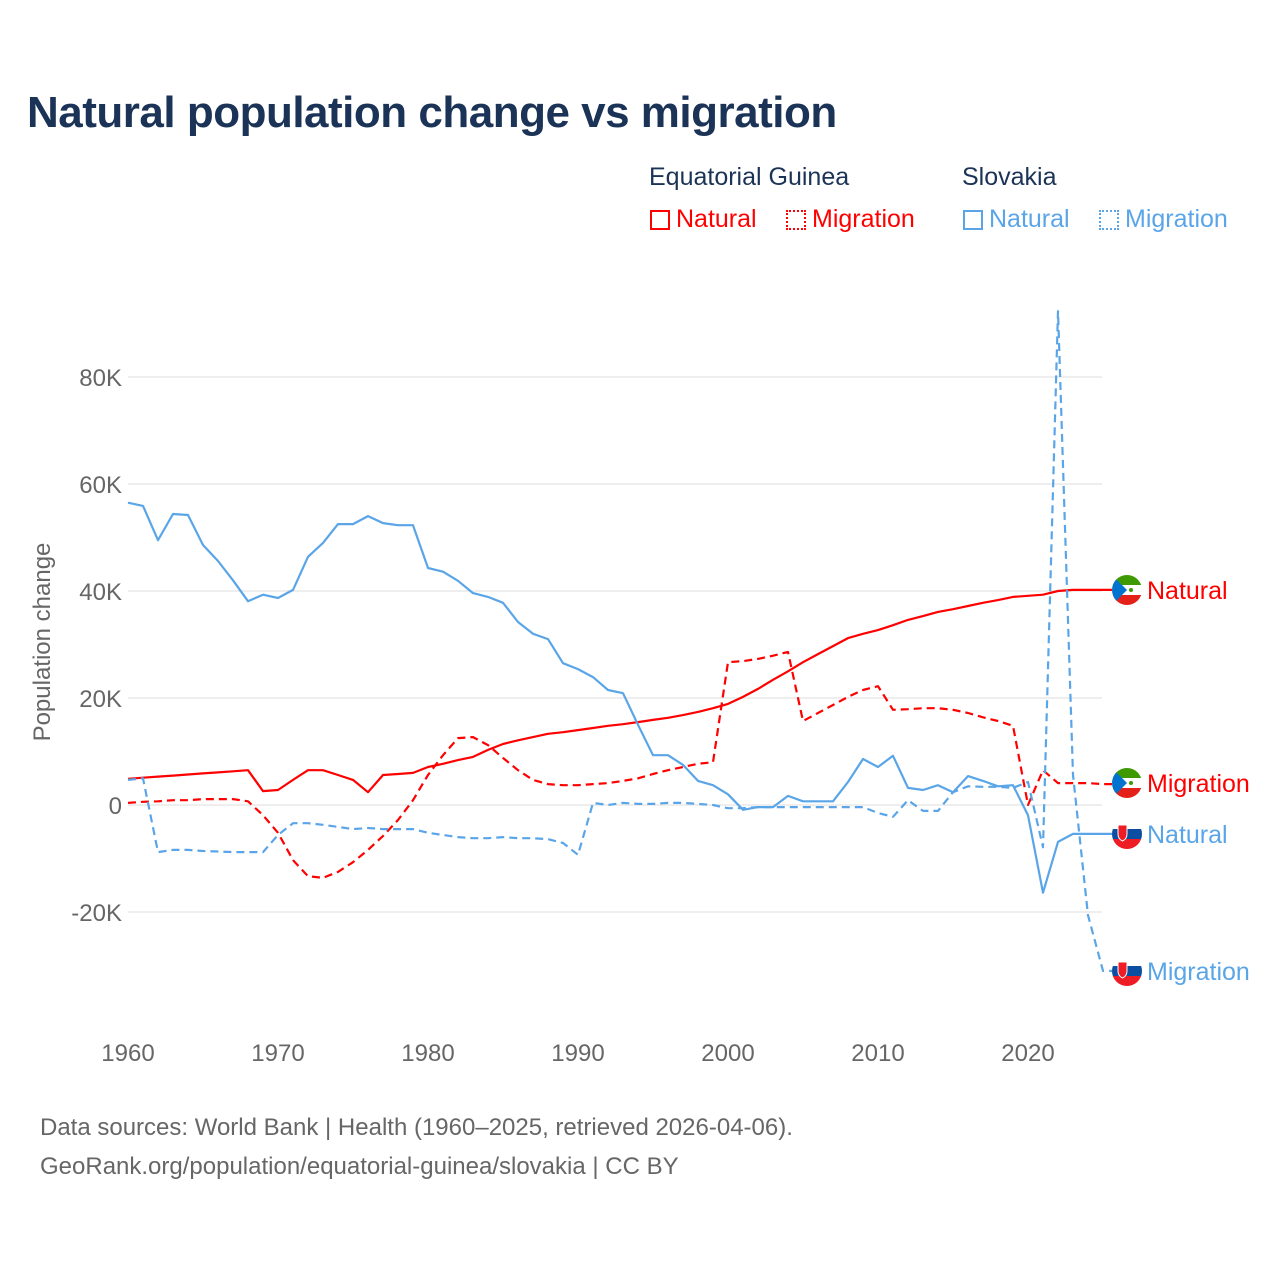 This screenshot has height=1280, width=1280. I want to click on legend-item-eg-migration: Migration, so click(850, 219).